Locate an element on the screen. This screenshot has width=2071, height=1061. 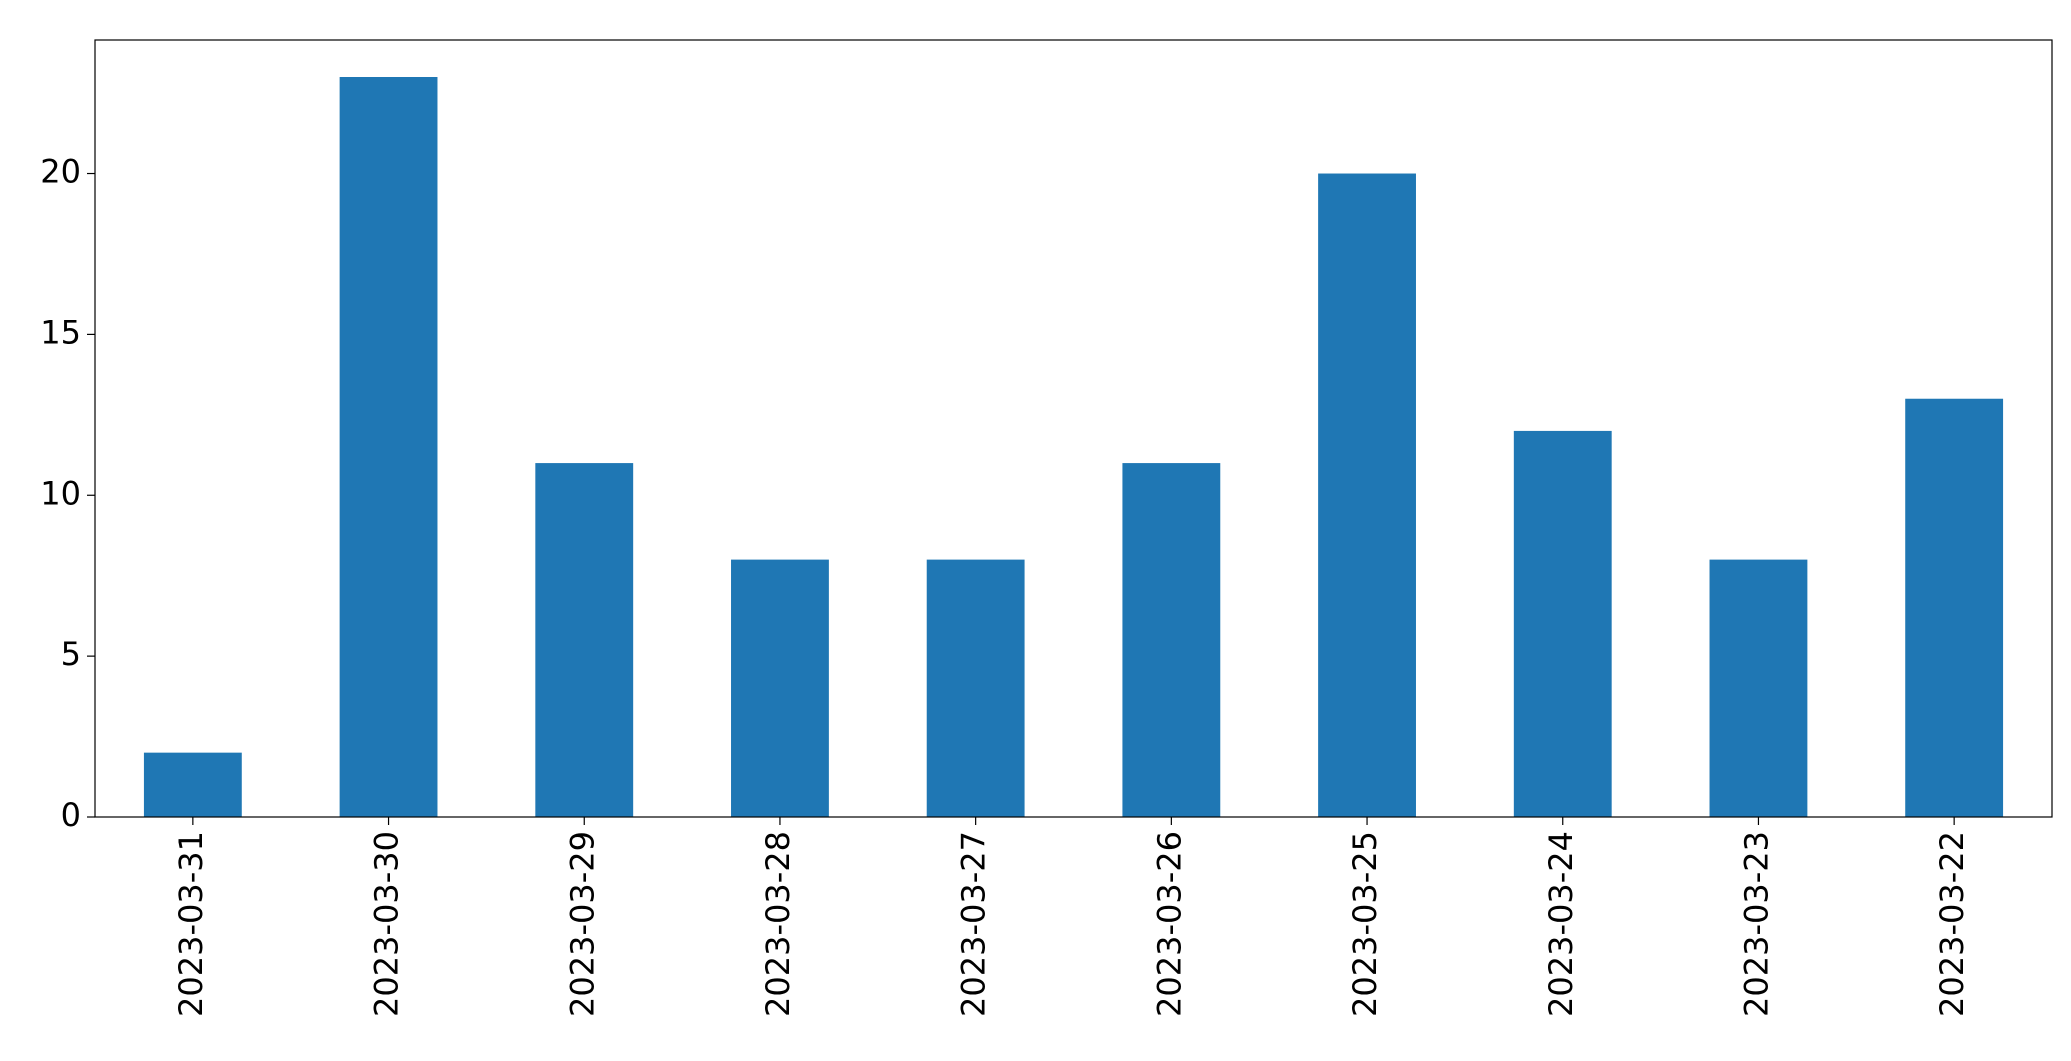
y-tick-label: 0 is located at coordinates (71, 815).